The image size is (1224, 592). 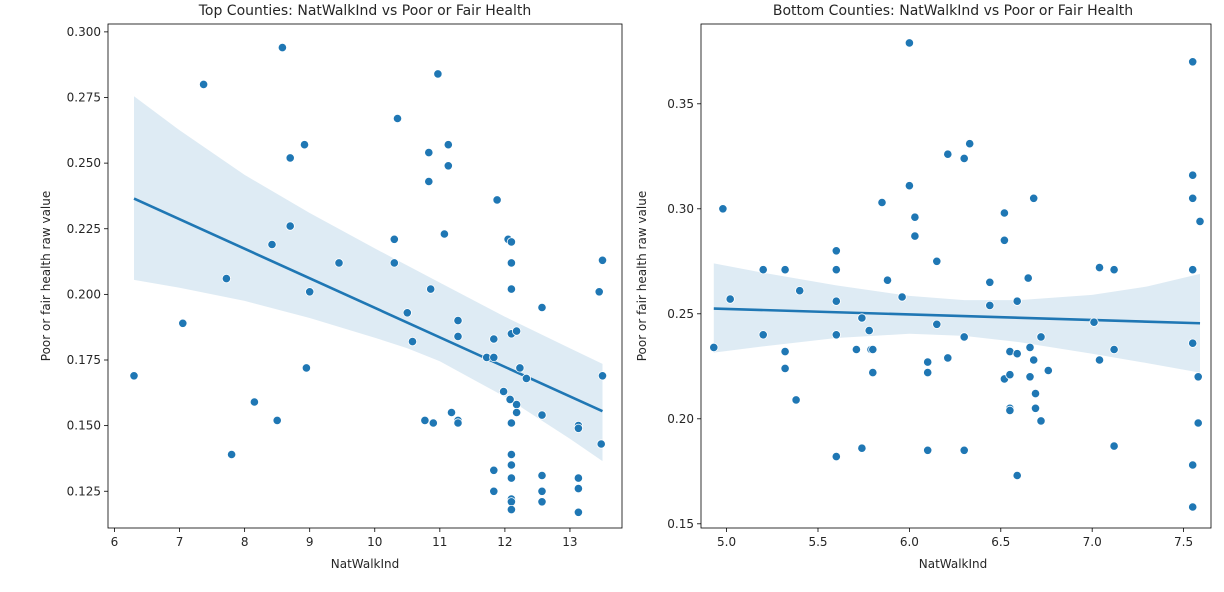 What do you see at coordinates (680, 314) in the screenshot?
I see `right-y-tick-label: 0.25` at bounding box center [680, 314].